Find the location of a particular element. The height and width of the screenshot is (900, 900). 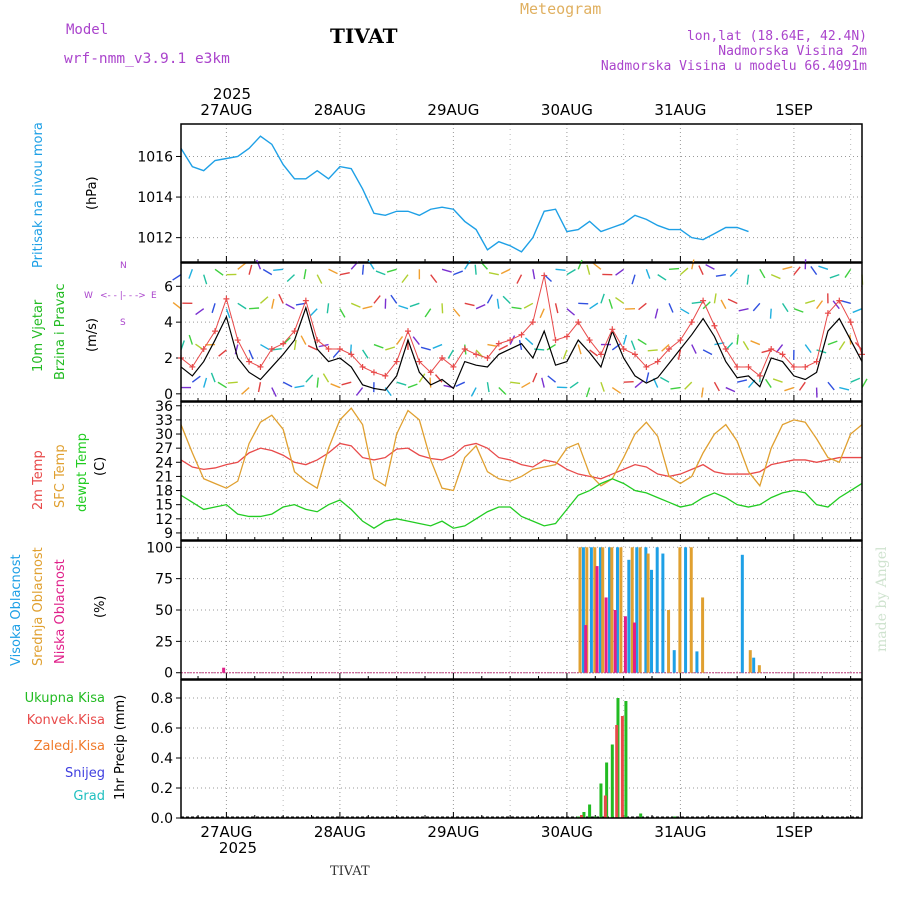

low-cloud-label: Niska Oblacnost is located at coordinates (60, 611).